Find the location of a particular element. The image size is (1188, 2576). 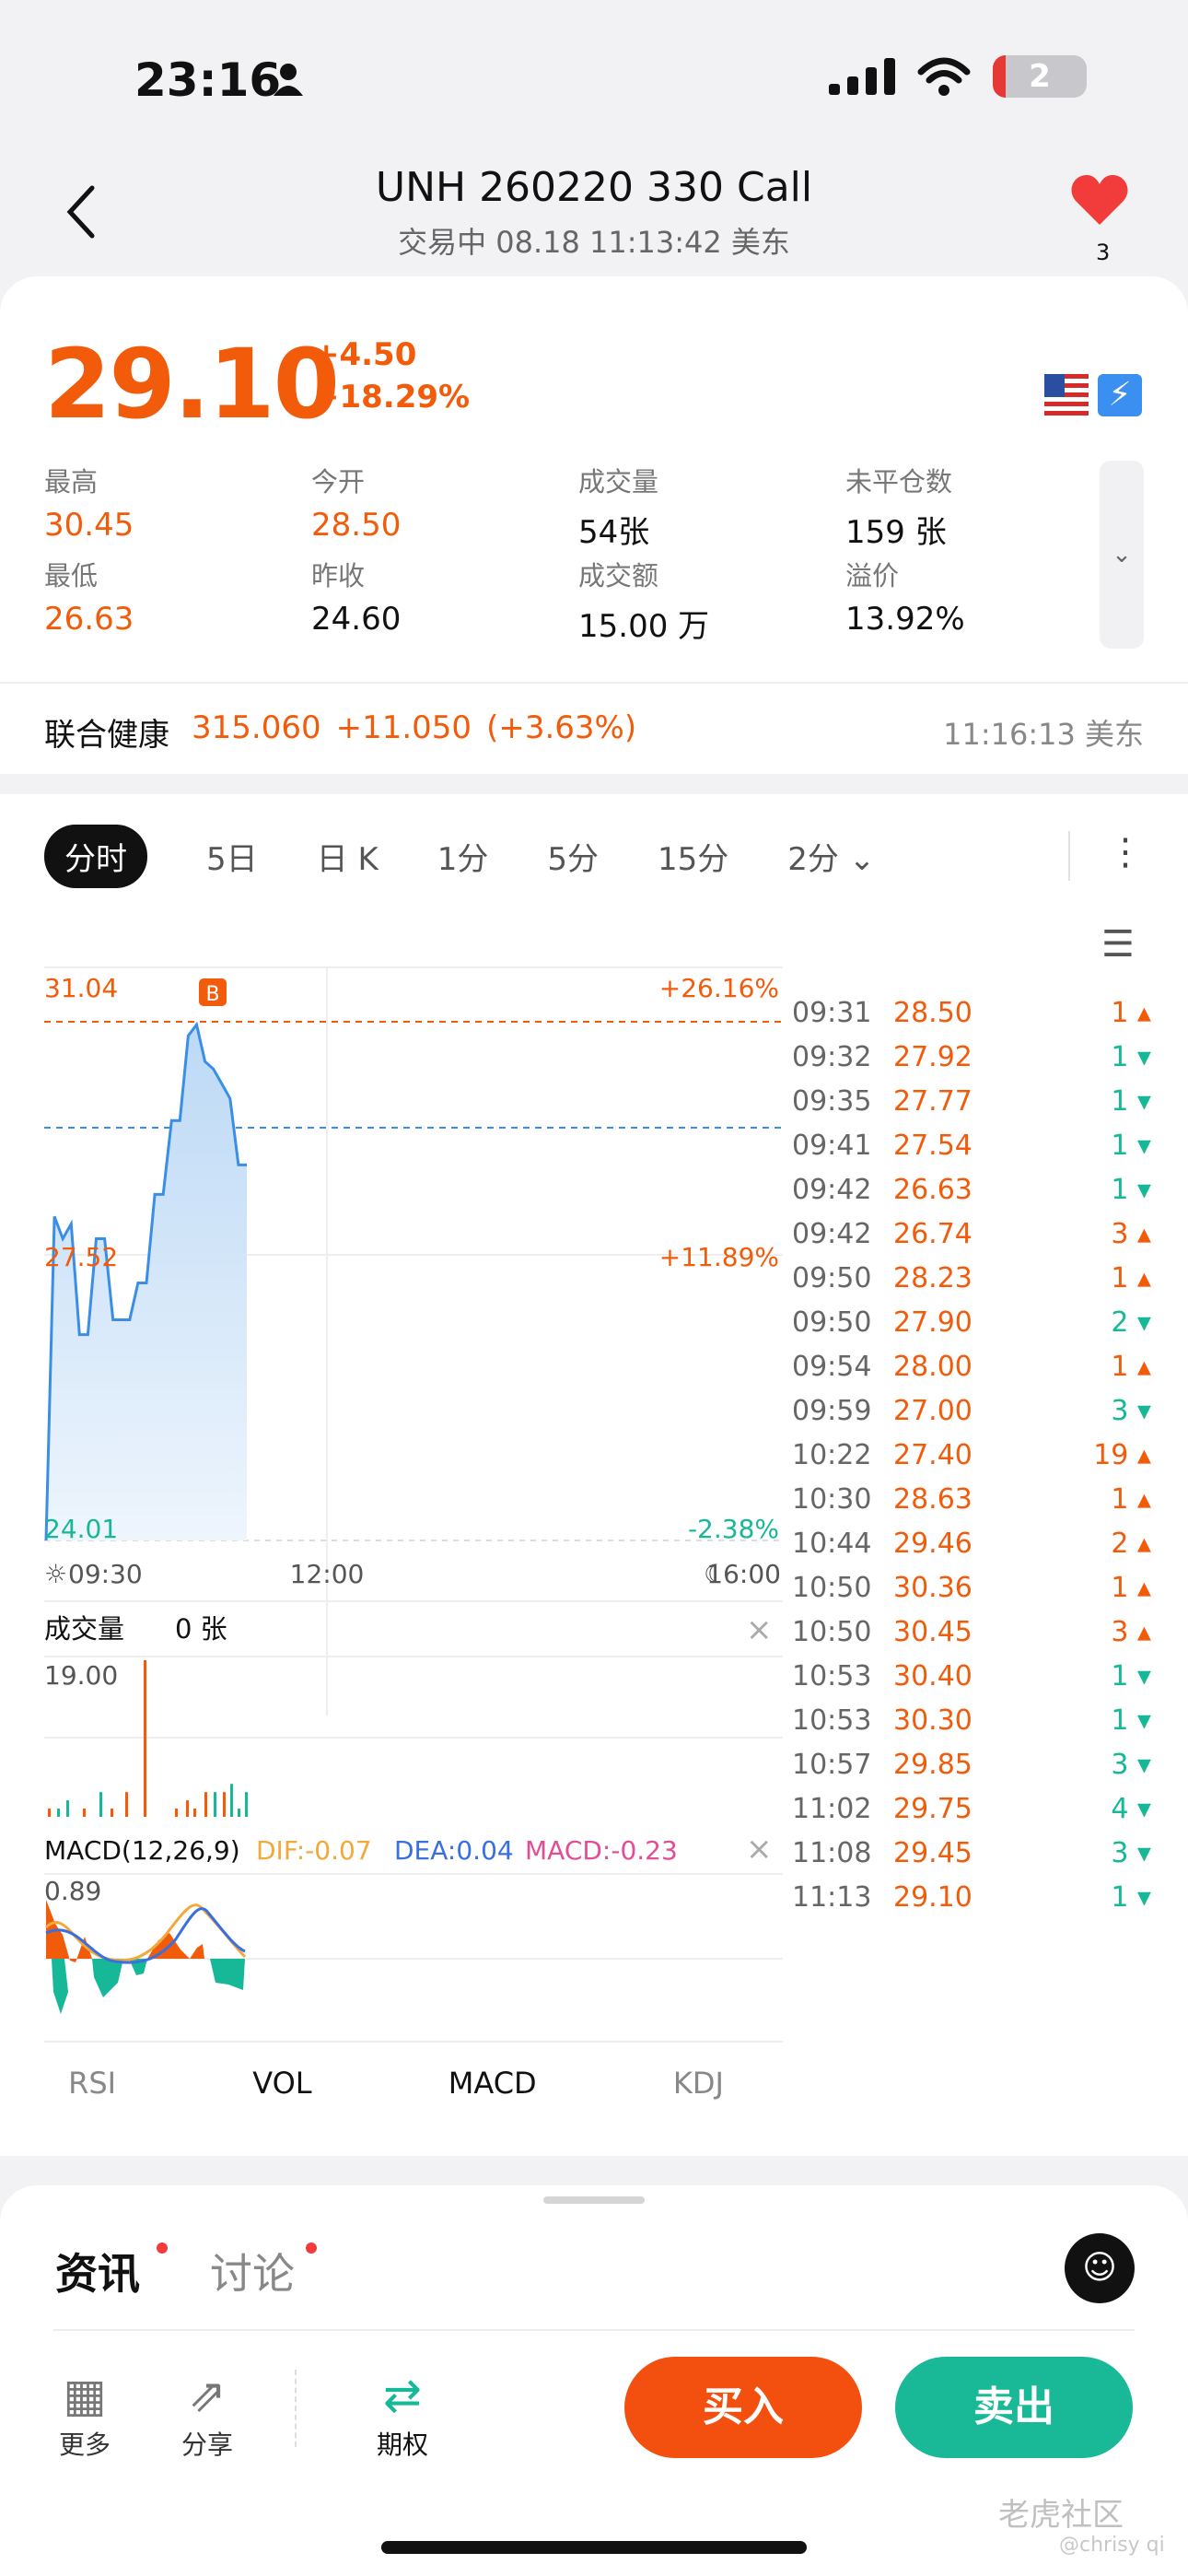

tick-row: 11:08 29.45 3 ▾ is located at coordinates (976, 1855).